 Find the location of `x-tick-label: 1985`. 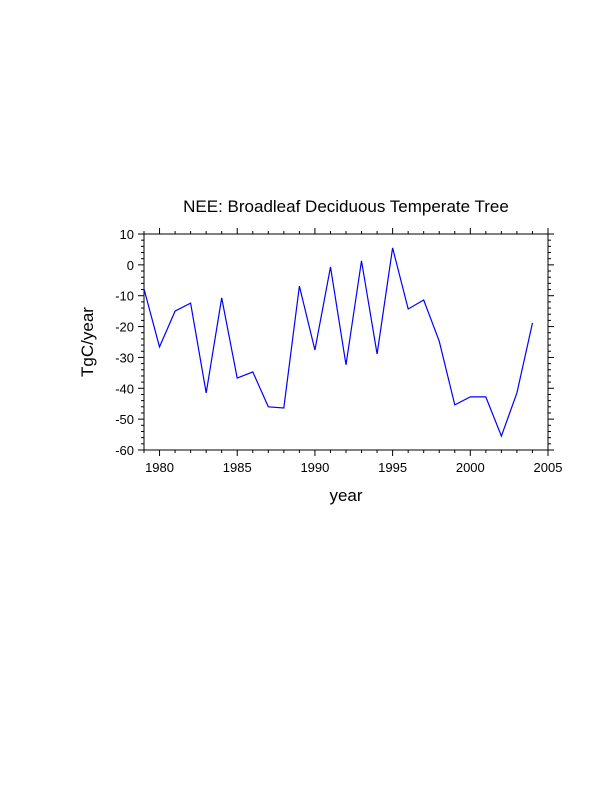

x-tick-label: 1985 is located at coordinates (237, 467).